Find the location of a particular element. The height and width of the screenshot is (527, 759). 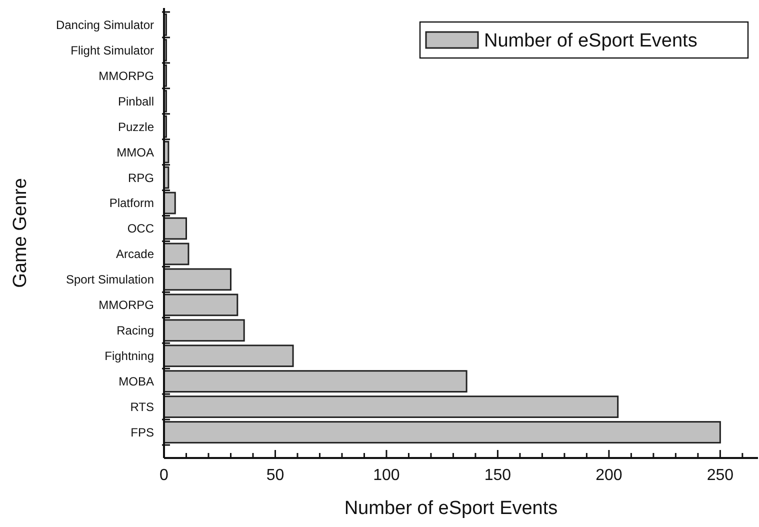

x-tick-label: 50 is located at coordinates (275, 475).